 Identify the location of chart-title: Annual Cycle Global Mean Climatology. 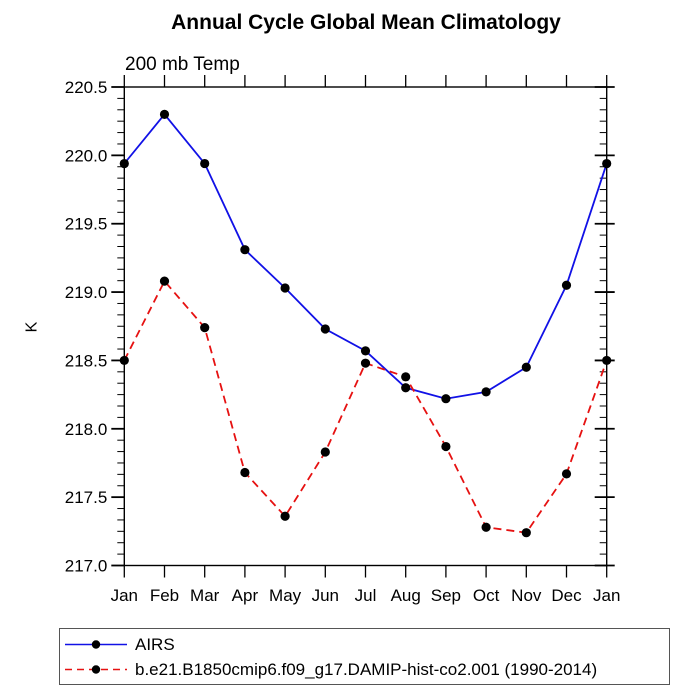
(366, 22).